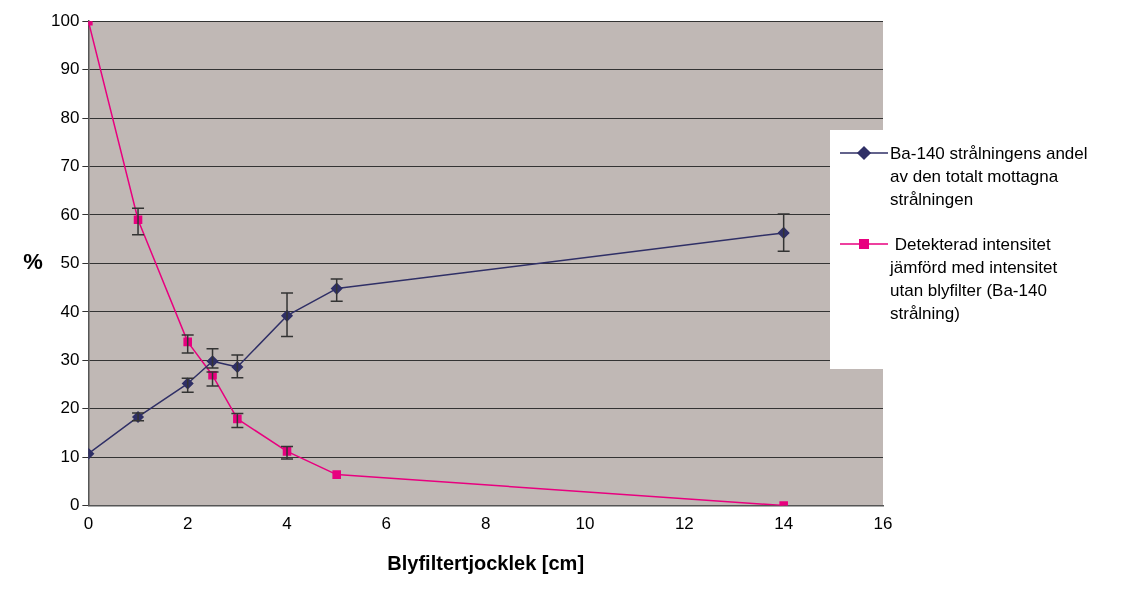  Describe the element at coordinates (70, 408) in the screenshot. I see `y-tick-label: 20` at that location.